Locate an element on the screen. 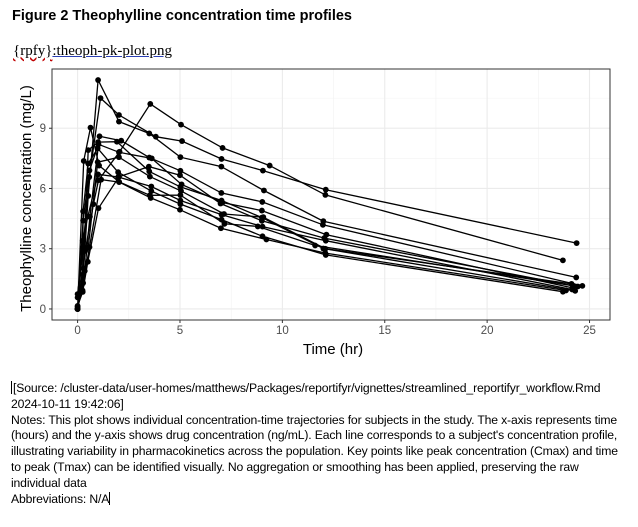 This screenshot has height=527, width=638. x-tick-label: 10 is located at coordinates (282, 331).